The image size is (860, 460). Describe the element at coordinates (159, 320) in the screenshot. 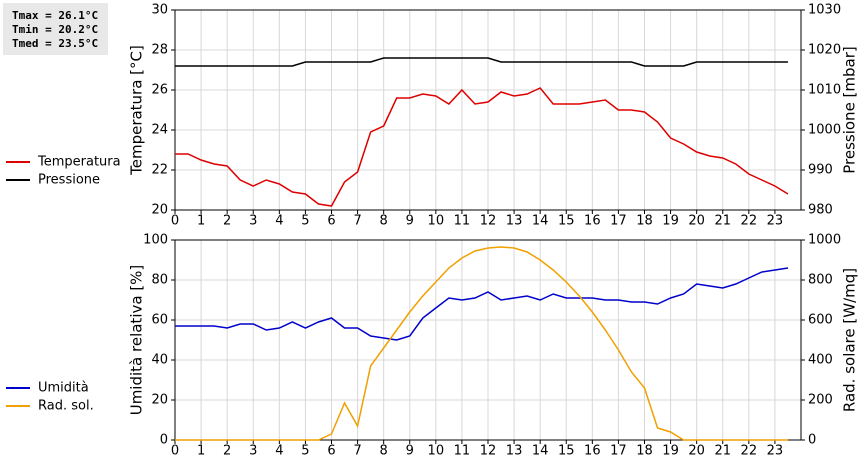

I see `y-tick-label: 60` at that location.